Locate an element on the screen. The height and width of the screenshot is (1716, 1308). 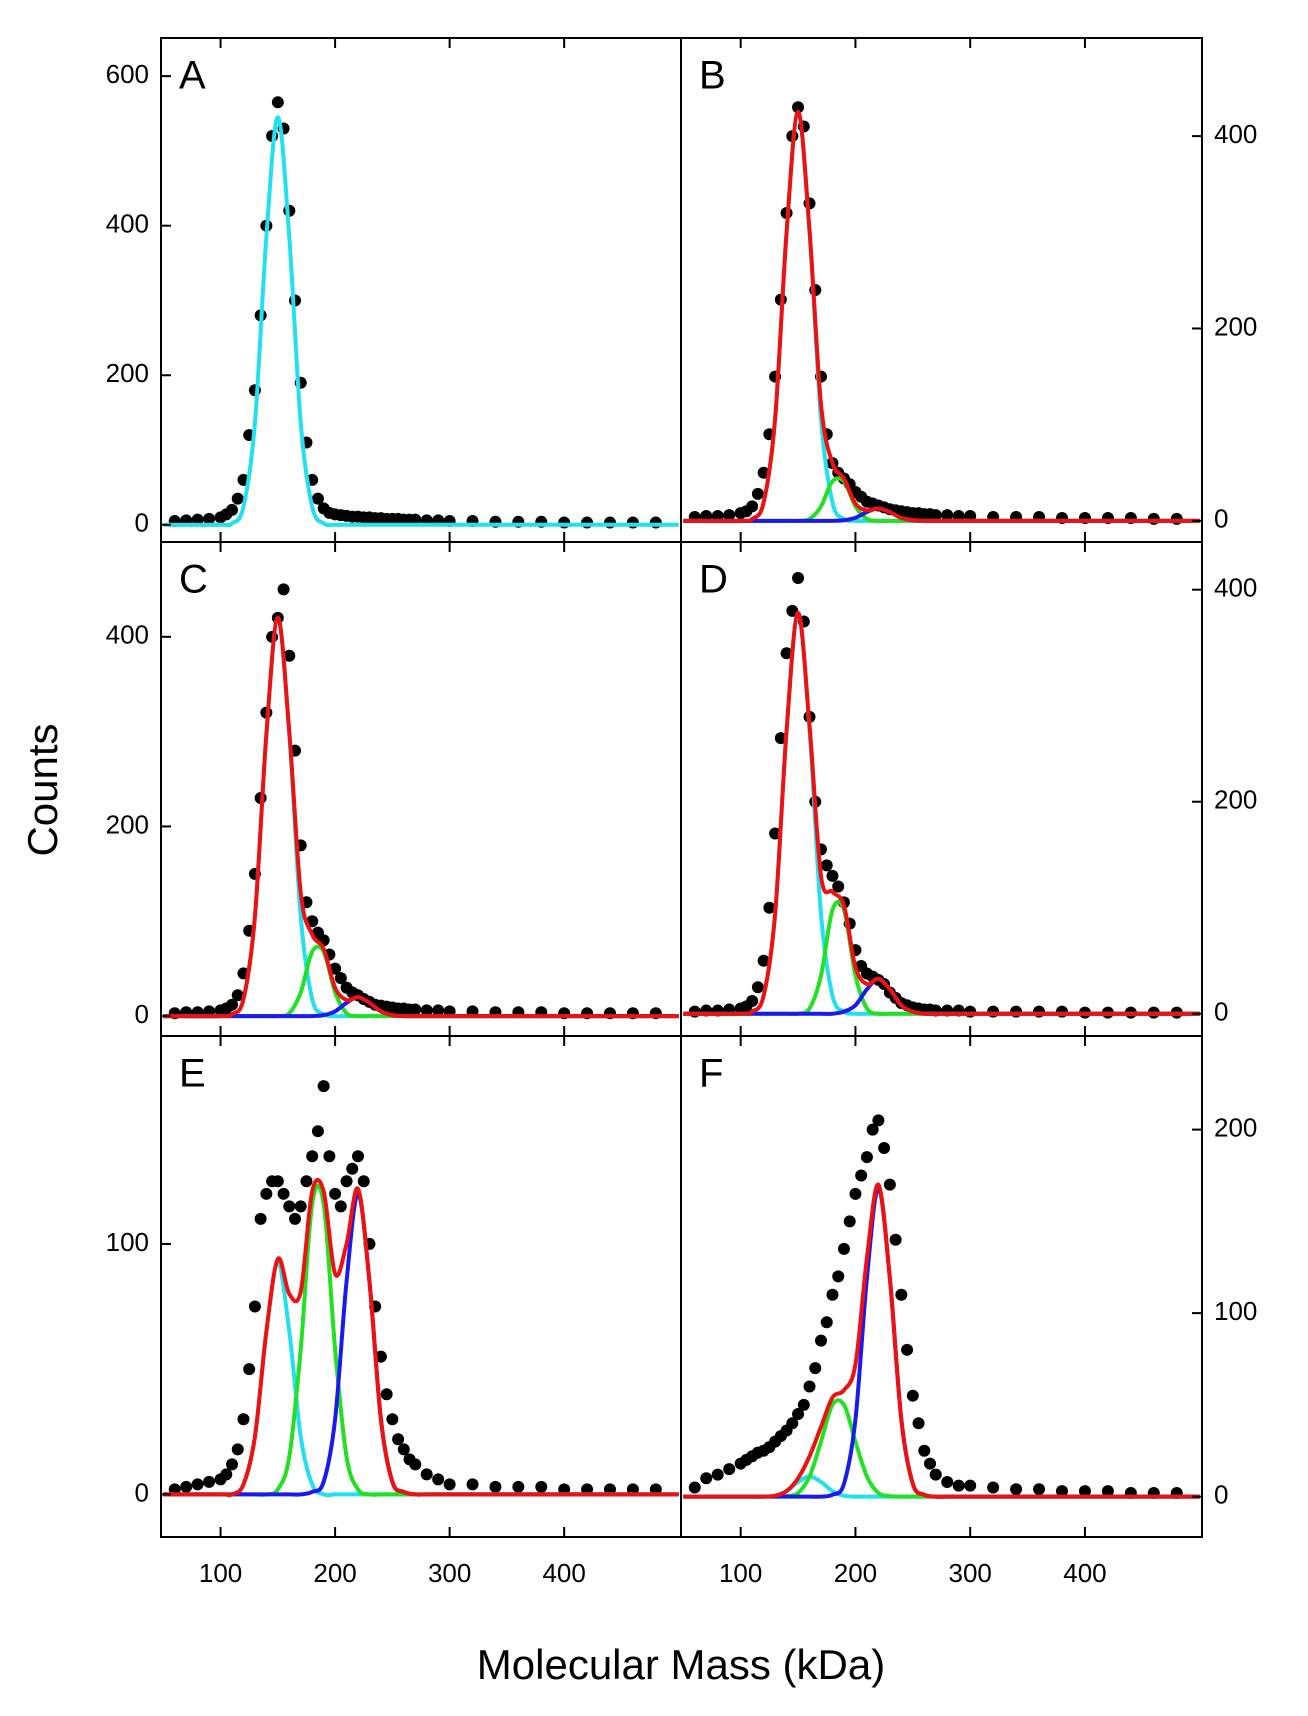
panel-label: C is located at coordinates (193, 580).